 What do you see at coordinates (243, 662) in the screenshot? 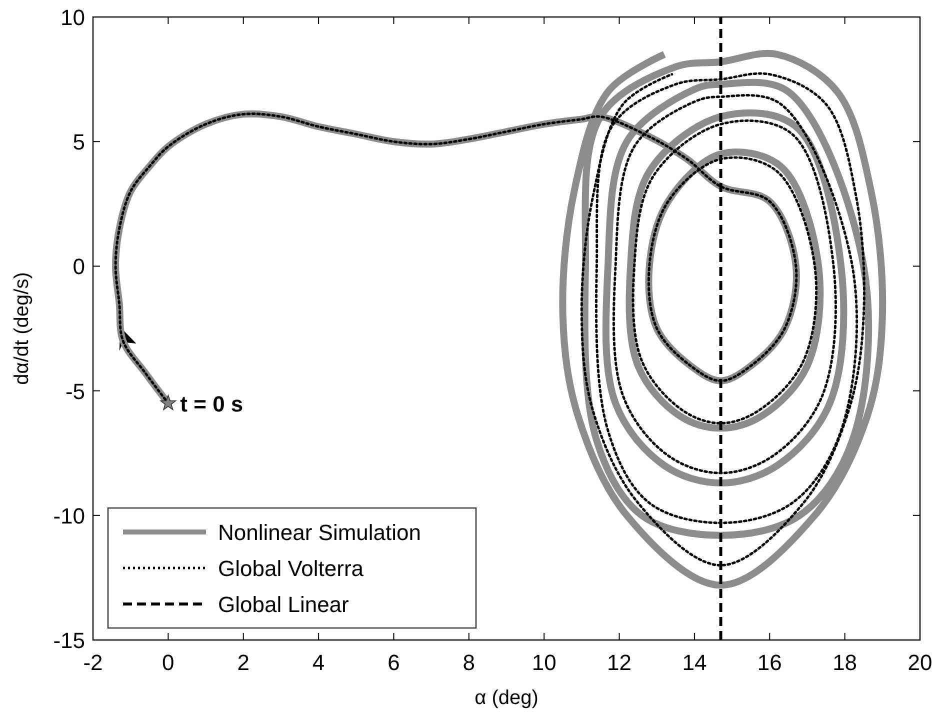
I see `x-tick-label: 2` at bounding box center [243, 662].